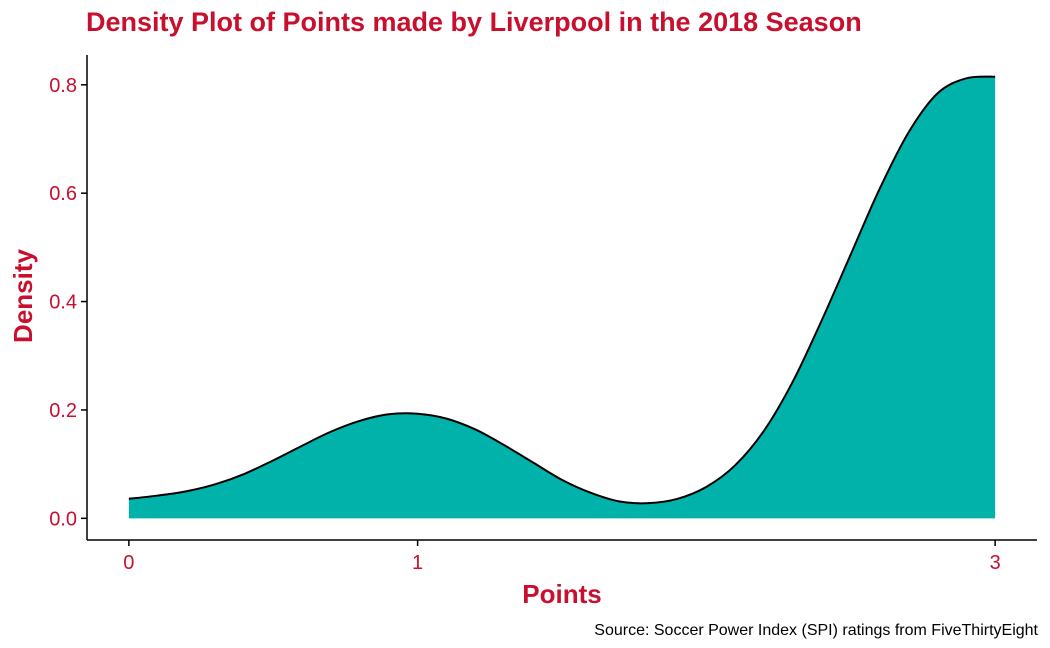  What do you see at coordinates (63, 86) in the screenshot?
I see `y-tick-label: 0.8` at bounding box center [63, 86].